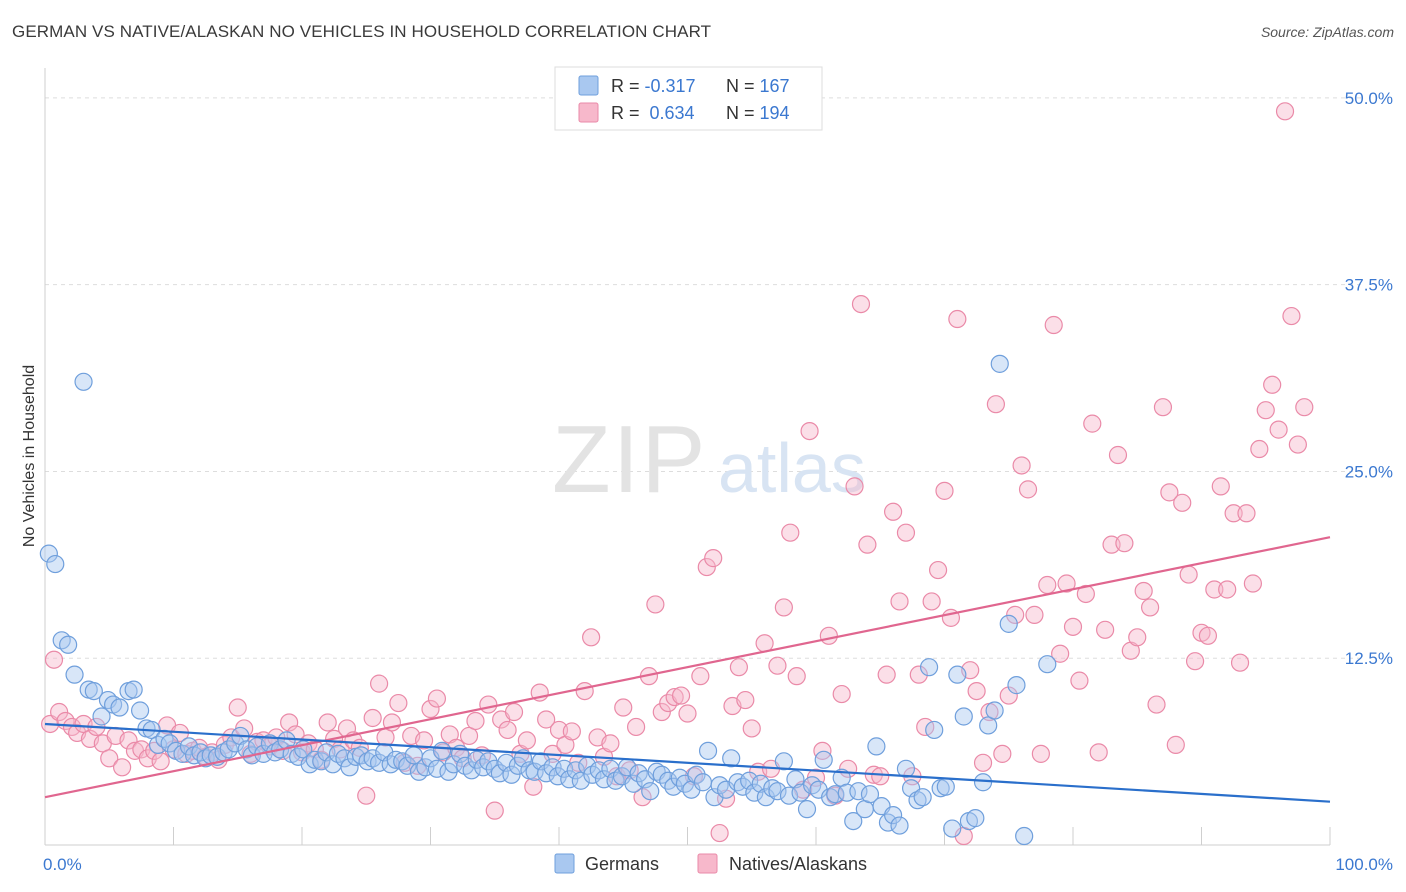 The width and height of the screenshot is (1406, 892). I want to click on stats-legend-swatch-natives, so click(588, 112).